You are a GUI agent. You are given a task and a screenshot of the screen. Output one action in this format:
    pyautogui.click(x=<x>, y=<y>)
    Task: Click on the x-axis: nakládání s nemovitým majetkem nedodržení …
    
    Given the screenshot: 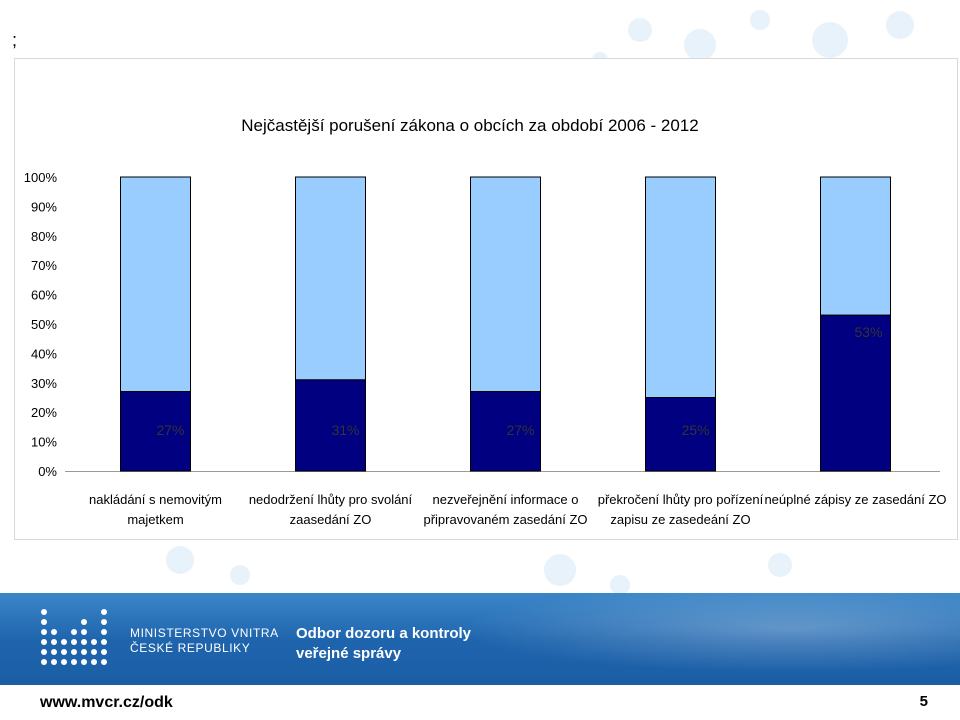 What is the action you would take?
    pyautogui.click(x=518, y=509)
    